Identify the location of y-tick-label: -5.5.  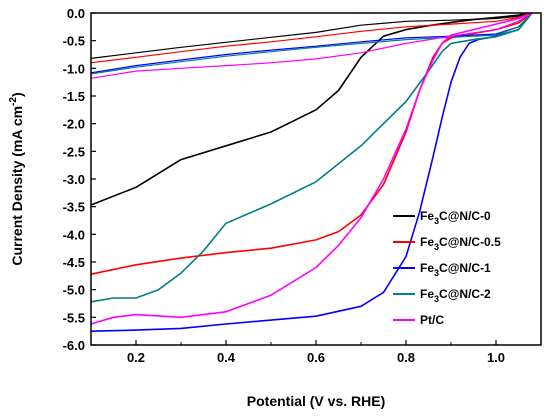
(74, 317).